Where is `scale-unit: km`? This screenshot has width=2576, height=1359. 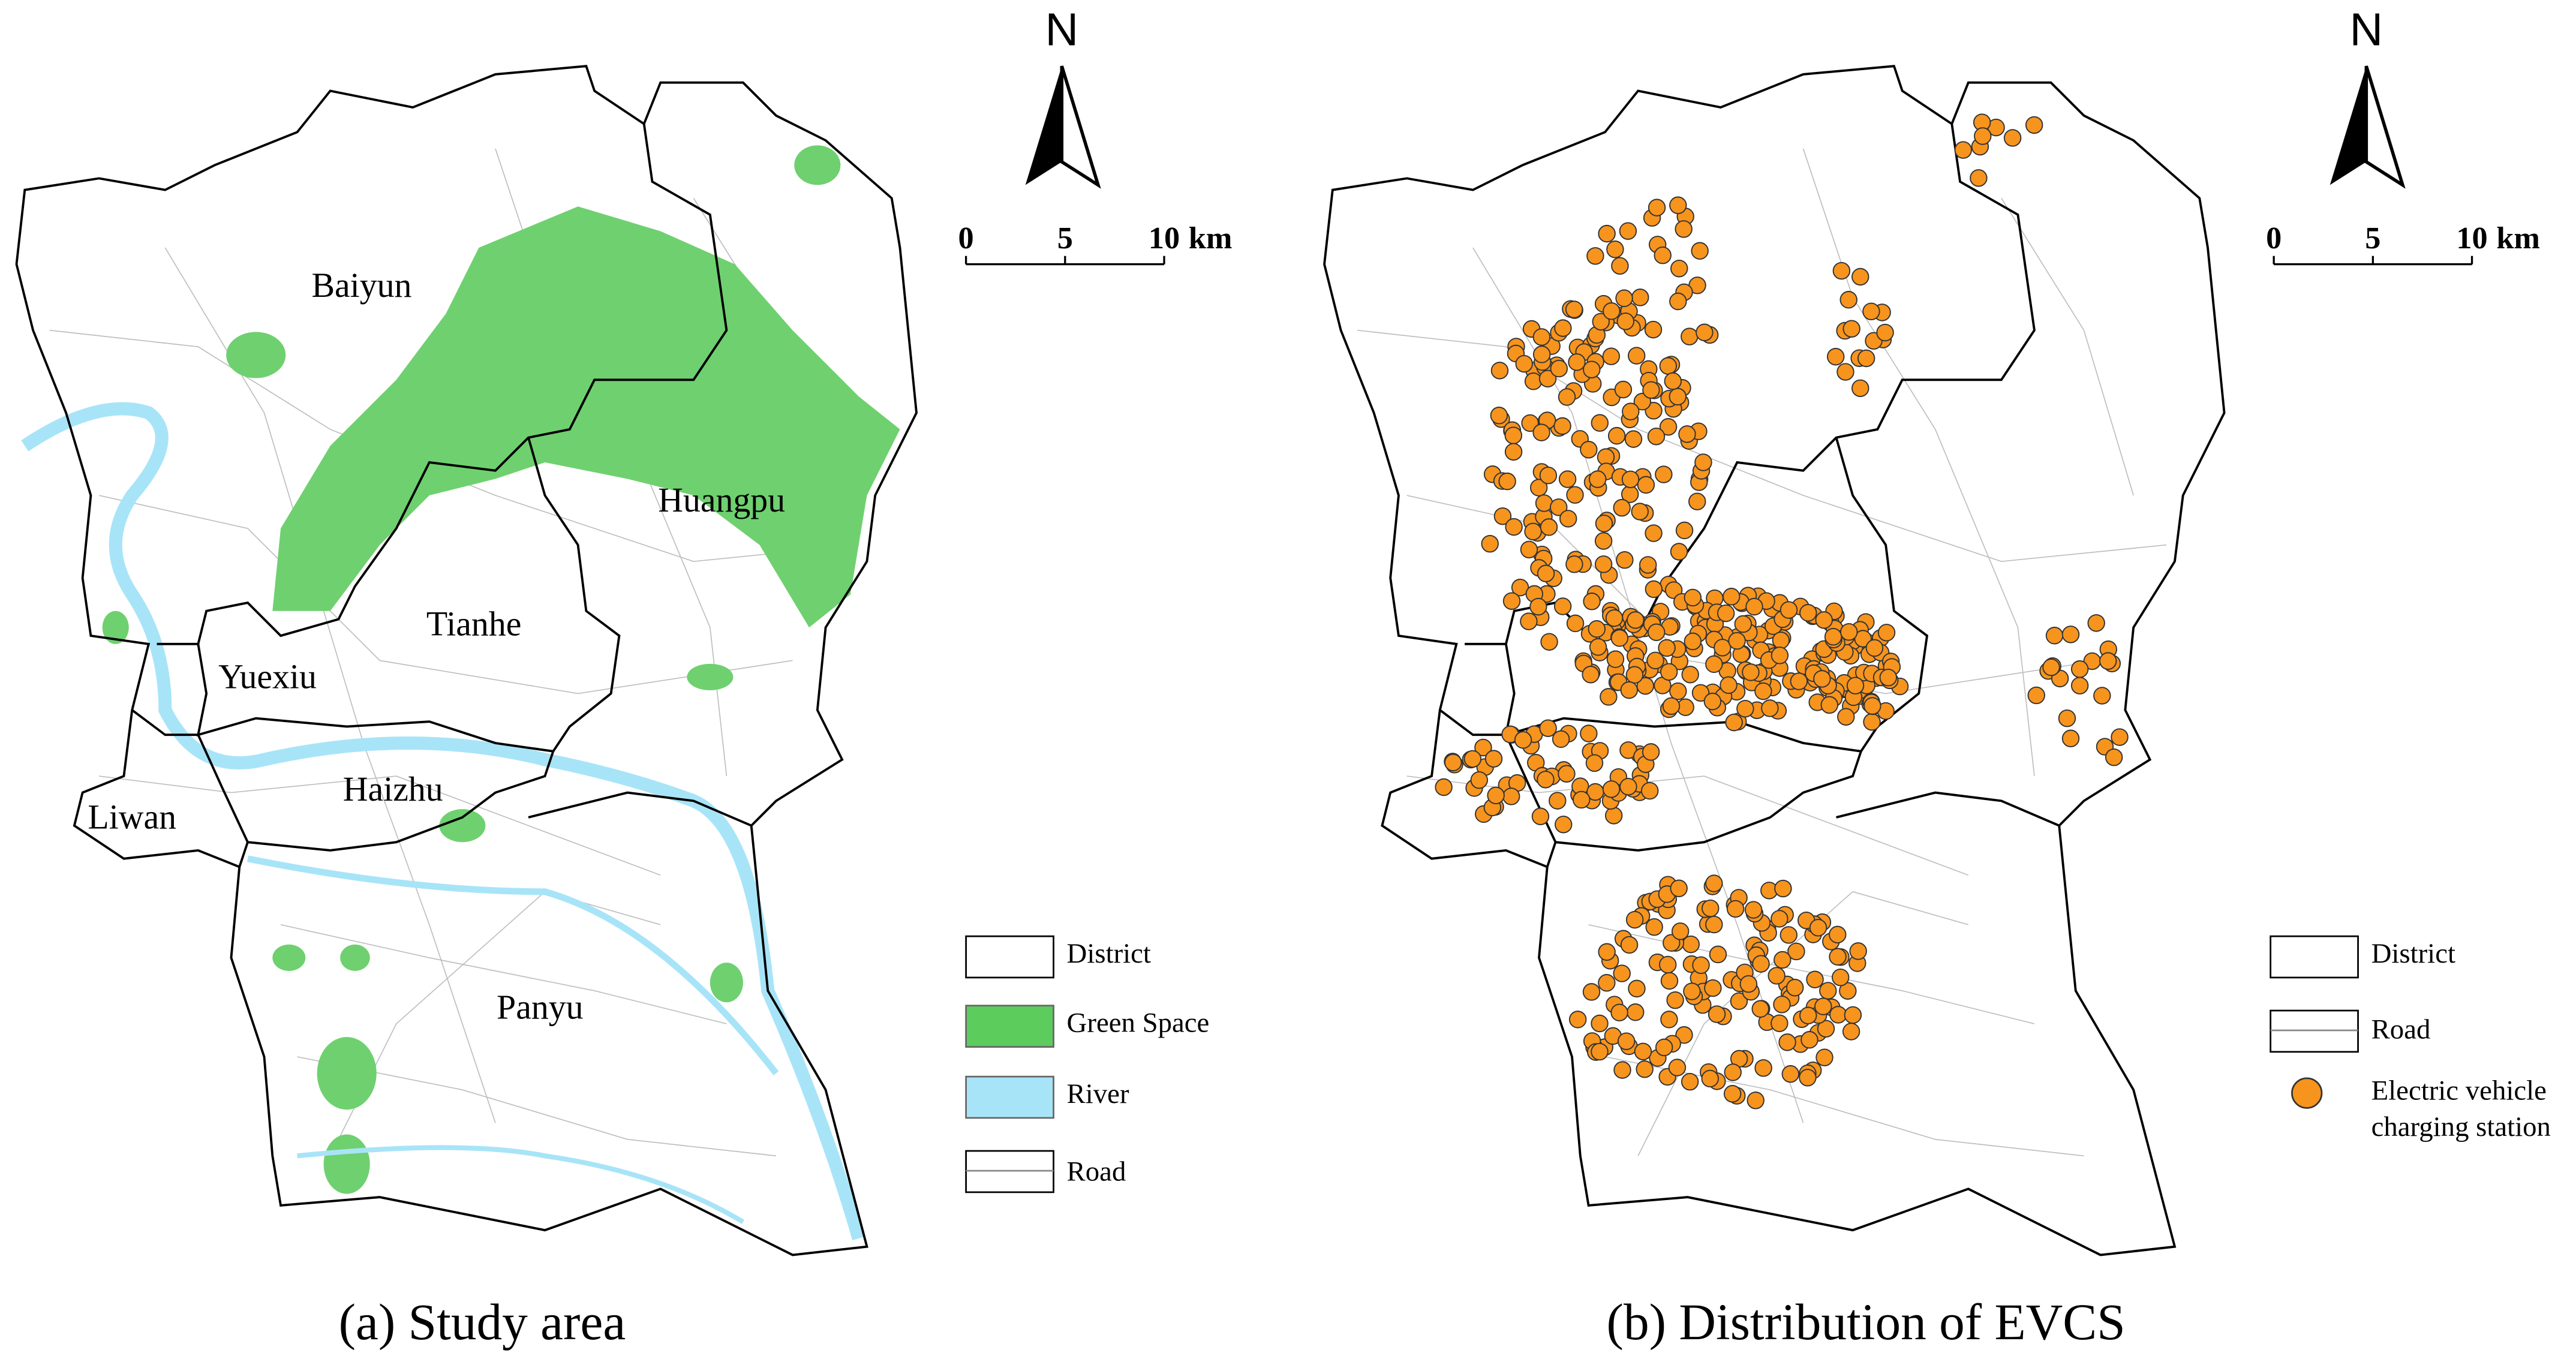
scale-unit: km is located at coordinates (2518, 238).